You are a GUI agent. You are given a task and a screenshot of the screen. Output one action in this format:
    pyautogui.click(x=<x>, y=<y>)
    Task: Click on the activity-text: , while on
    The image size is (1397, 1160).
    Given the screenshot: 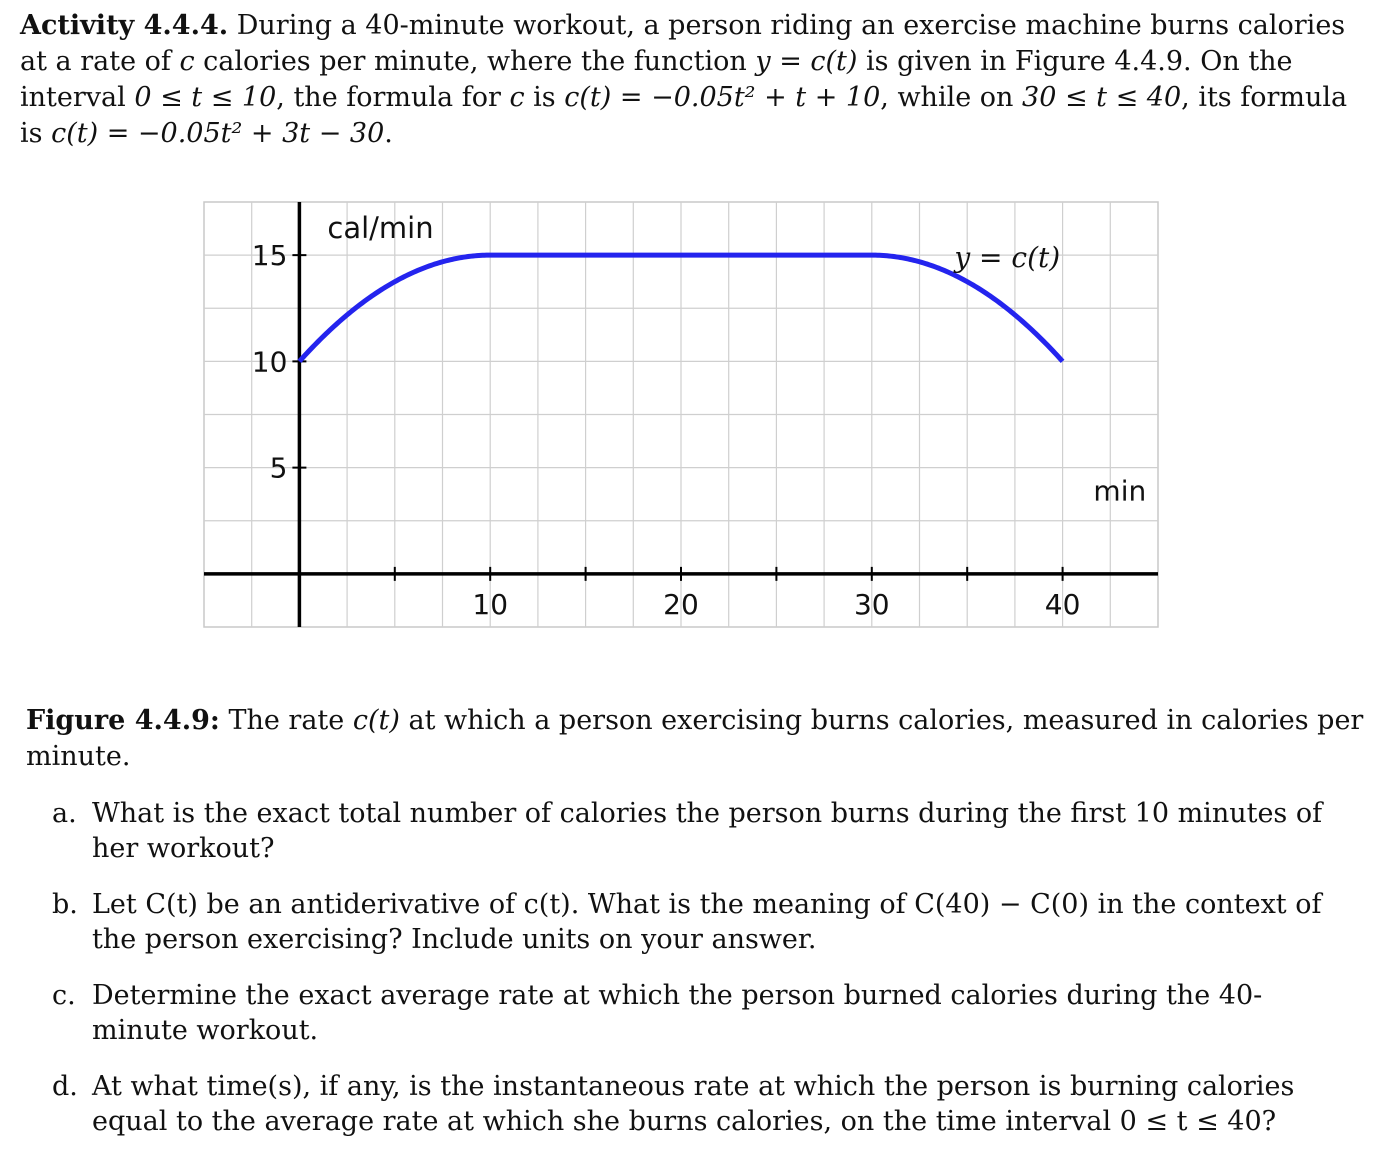 What is the action you would take?
    pyautogui.click(x=951, y=97)
    